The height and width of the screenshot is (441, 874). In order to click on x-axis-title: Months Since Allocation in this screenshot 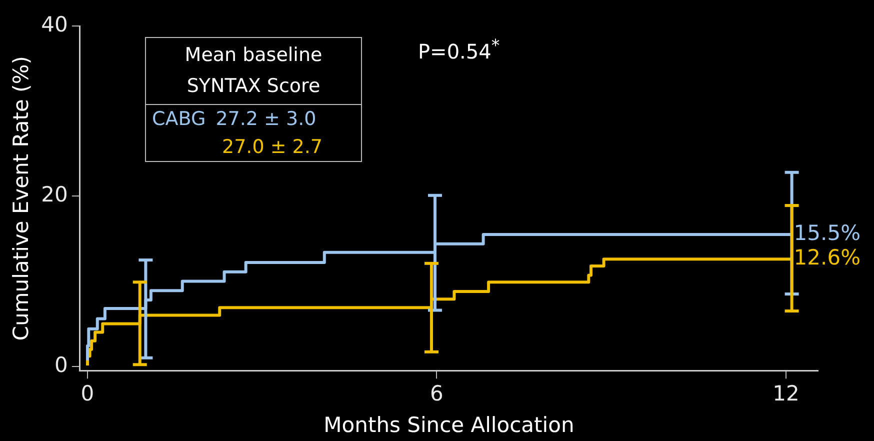, I will do `click(449, 424)`.